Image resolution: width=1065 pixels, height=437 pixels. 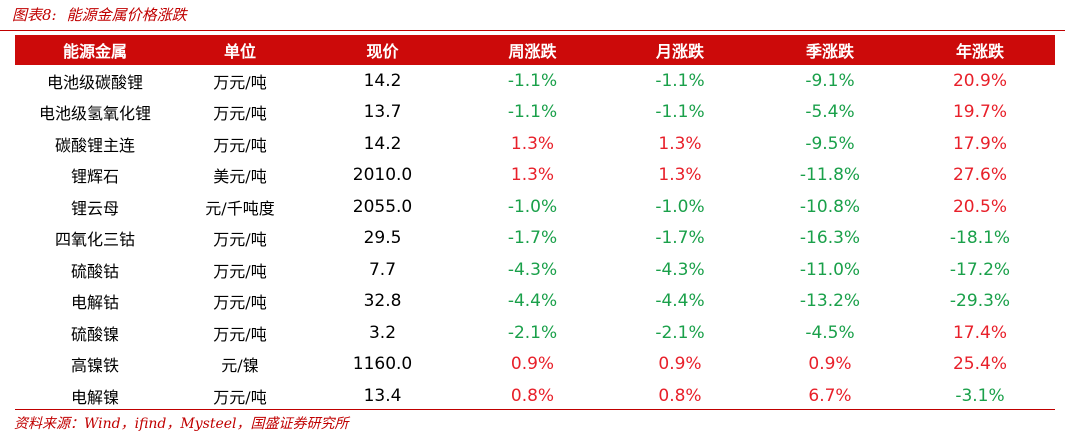 What do you see at coordinates (979, 175) in the screenshot?
I see `table-cell: 27.6%` at bounding box center [979, 175].